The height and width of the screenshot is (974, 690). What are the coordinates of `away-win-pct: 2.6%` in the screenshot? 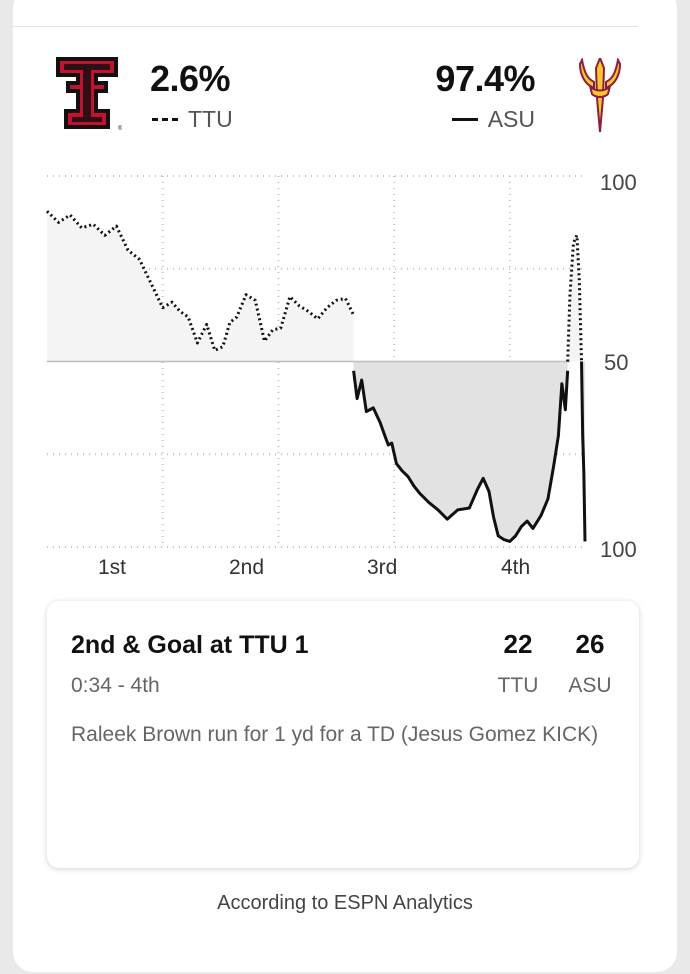 It's located at (190, 78).